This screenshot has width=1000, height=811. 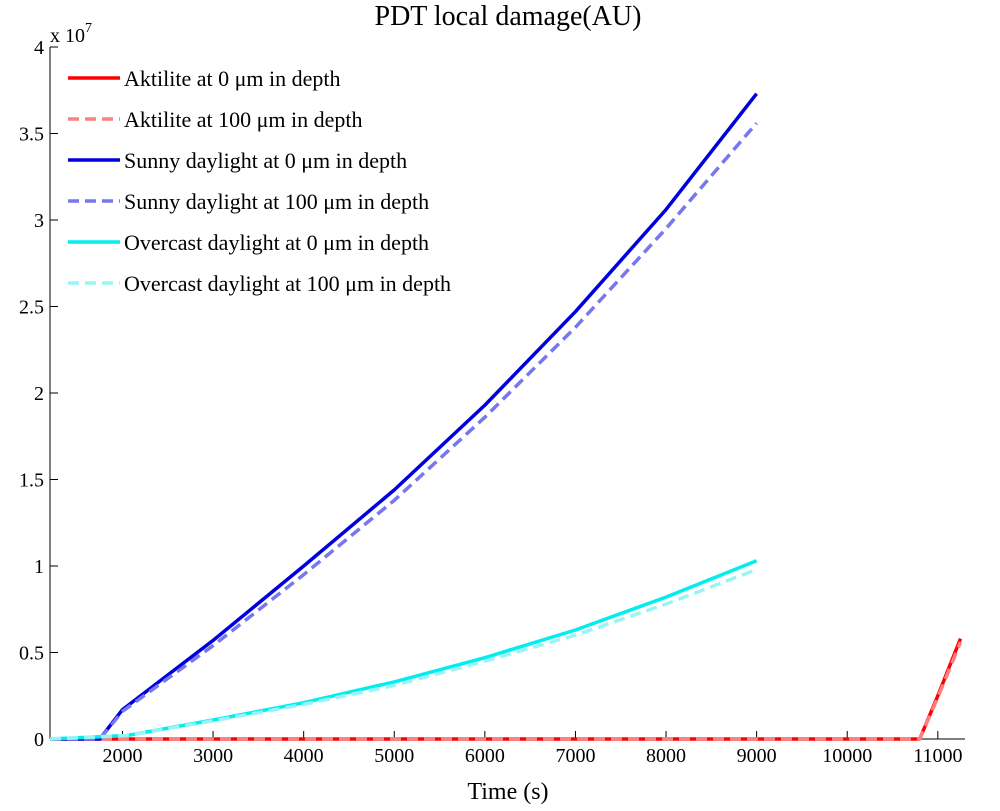 What do you see at coordinates (213, 756) in the screenshot?
I see `x-tick-label: 3000` at bounding box center [213, 756].